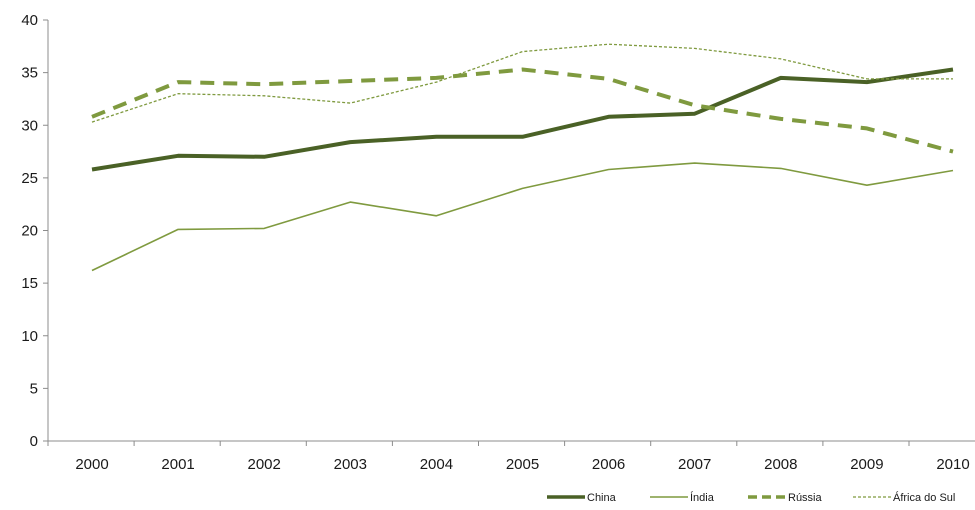 This screenshot has height=510, width=975. What do you see at coordinates (91, 464) in the screenshot?
I see `x-tick-label: 2000` at bounding box center [91, 464].